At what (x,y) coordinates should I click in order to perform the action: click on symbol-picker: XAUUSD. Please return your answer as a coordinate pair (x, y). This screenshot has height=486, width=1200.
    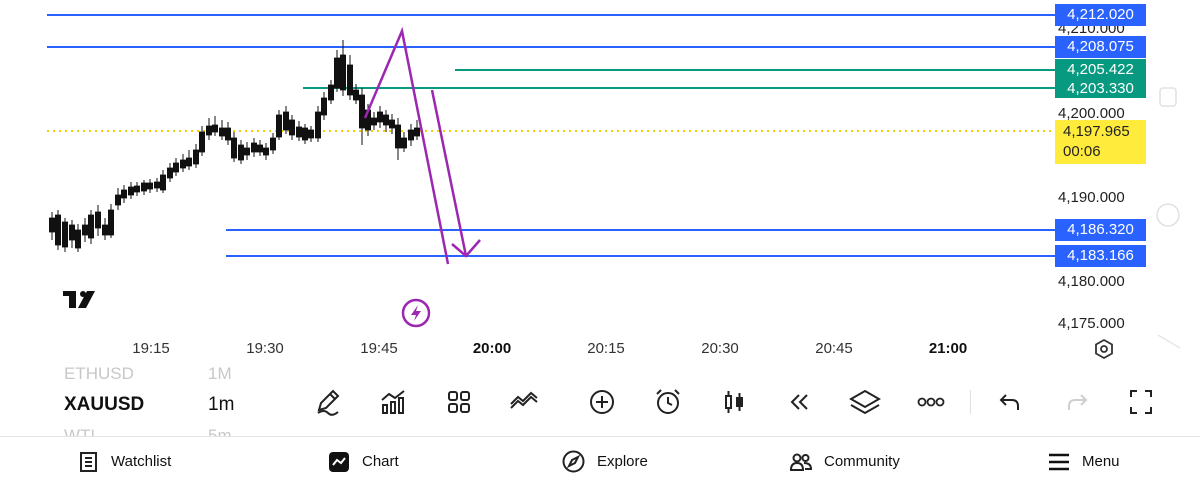
    Looking at the image, I should click on (104, 404).